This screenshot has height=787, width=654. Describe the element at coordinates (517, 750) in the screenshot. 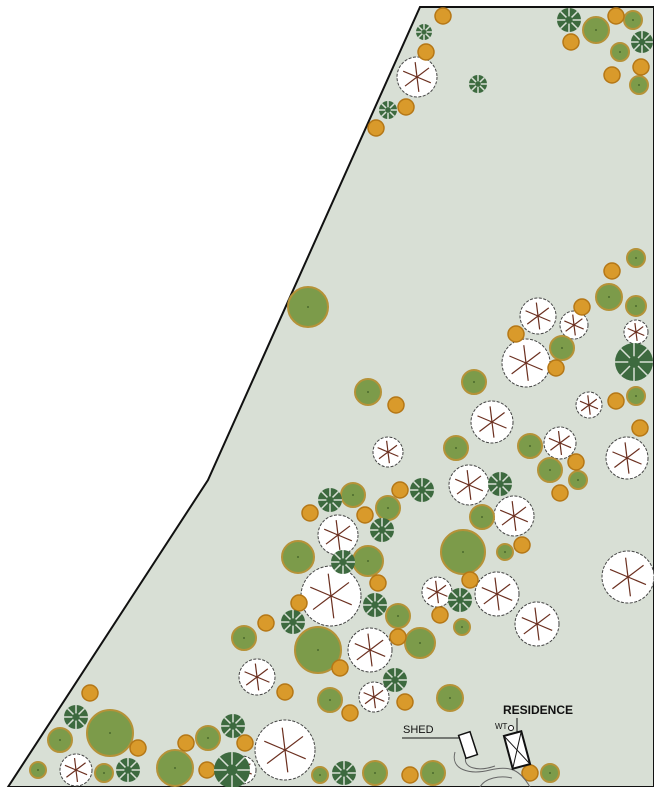

I see `residence-building` at that location.